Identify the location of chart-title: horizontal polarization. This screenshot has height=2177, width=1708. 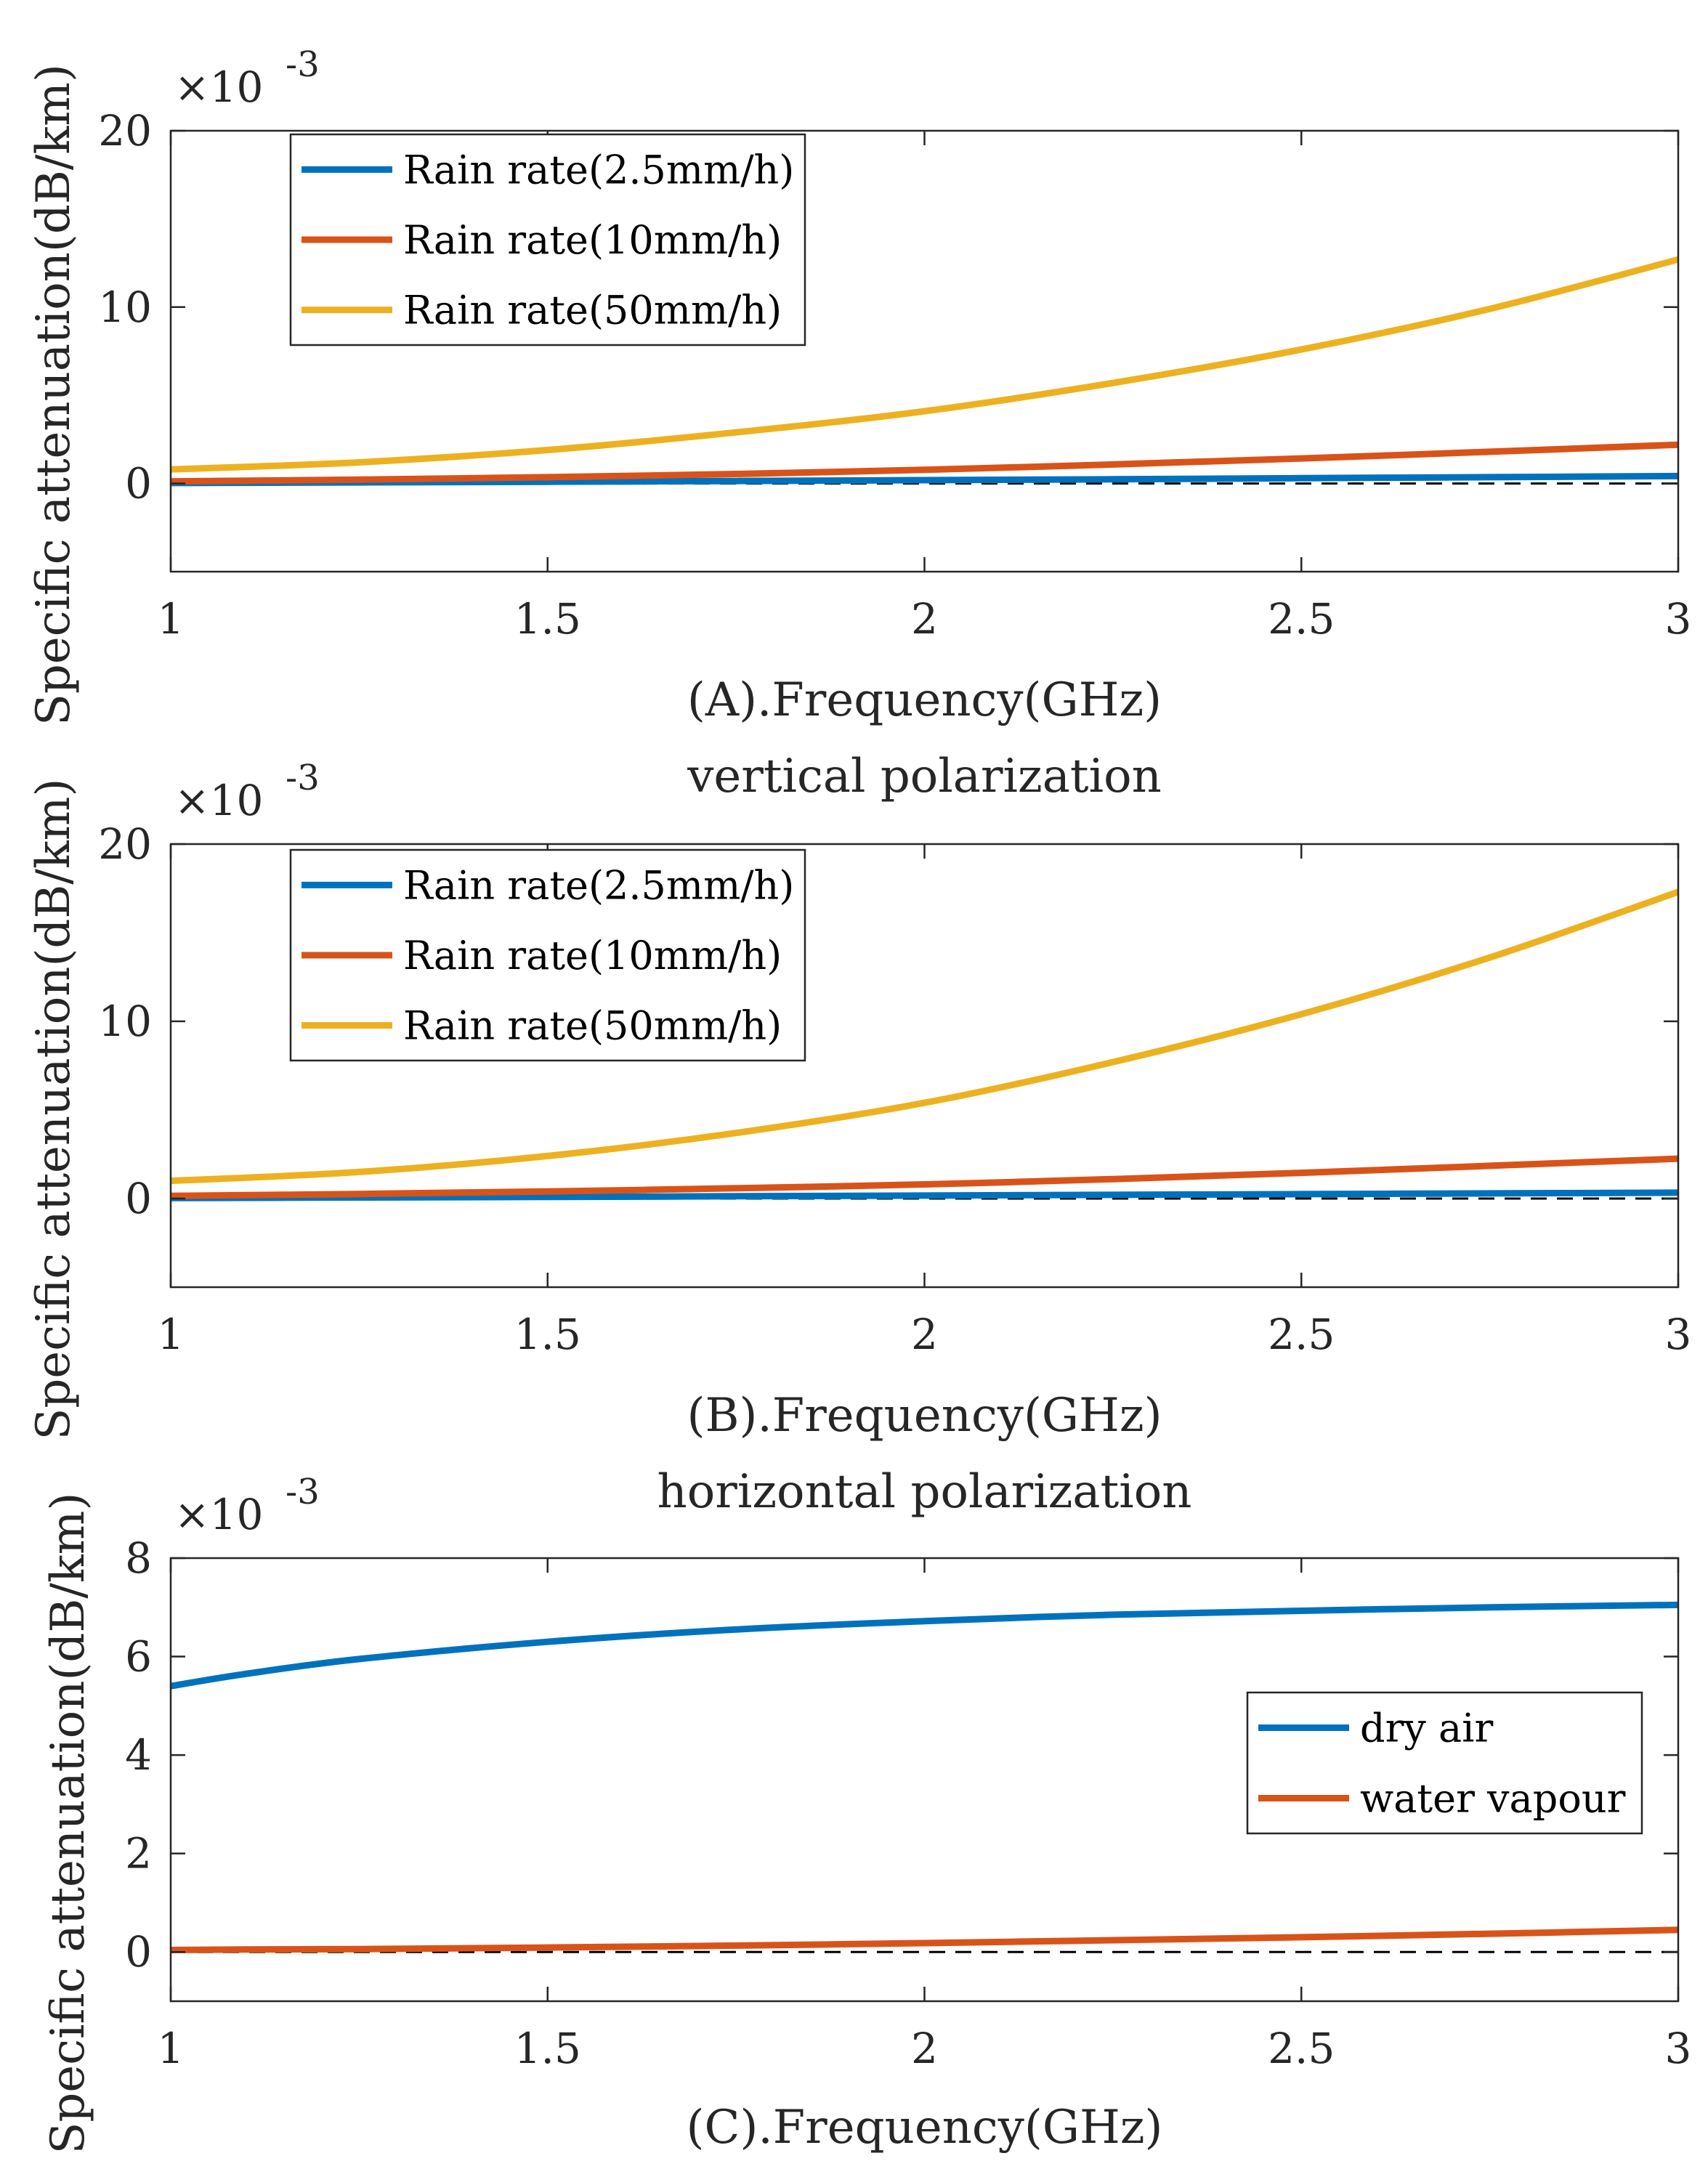
(924, 1492).